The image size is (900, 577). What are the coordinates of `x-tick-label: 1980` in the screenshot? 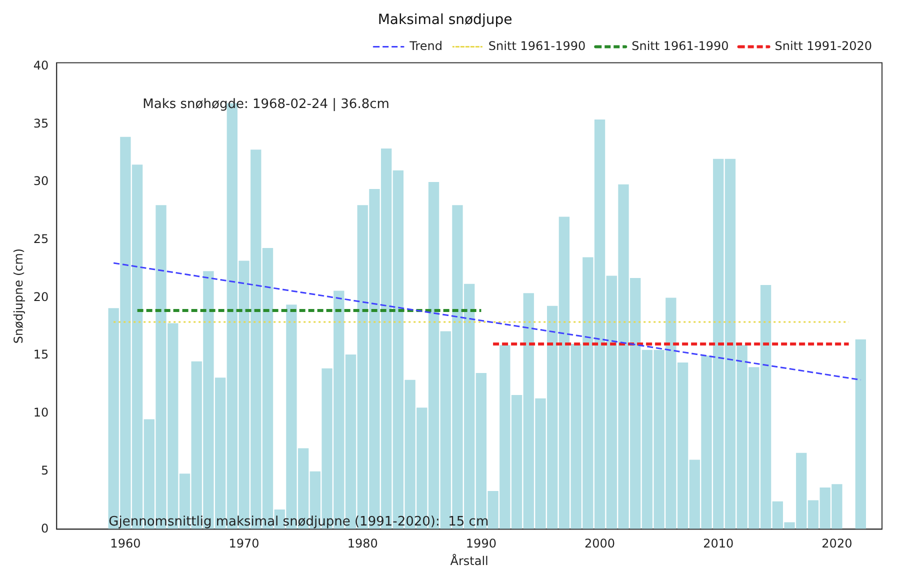 It's located at (362, 543).